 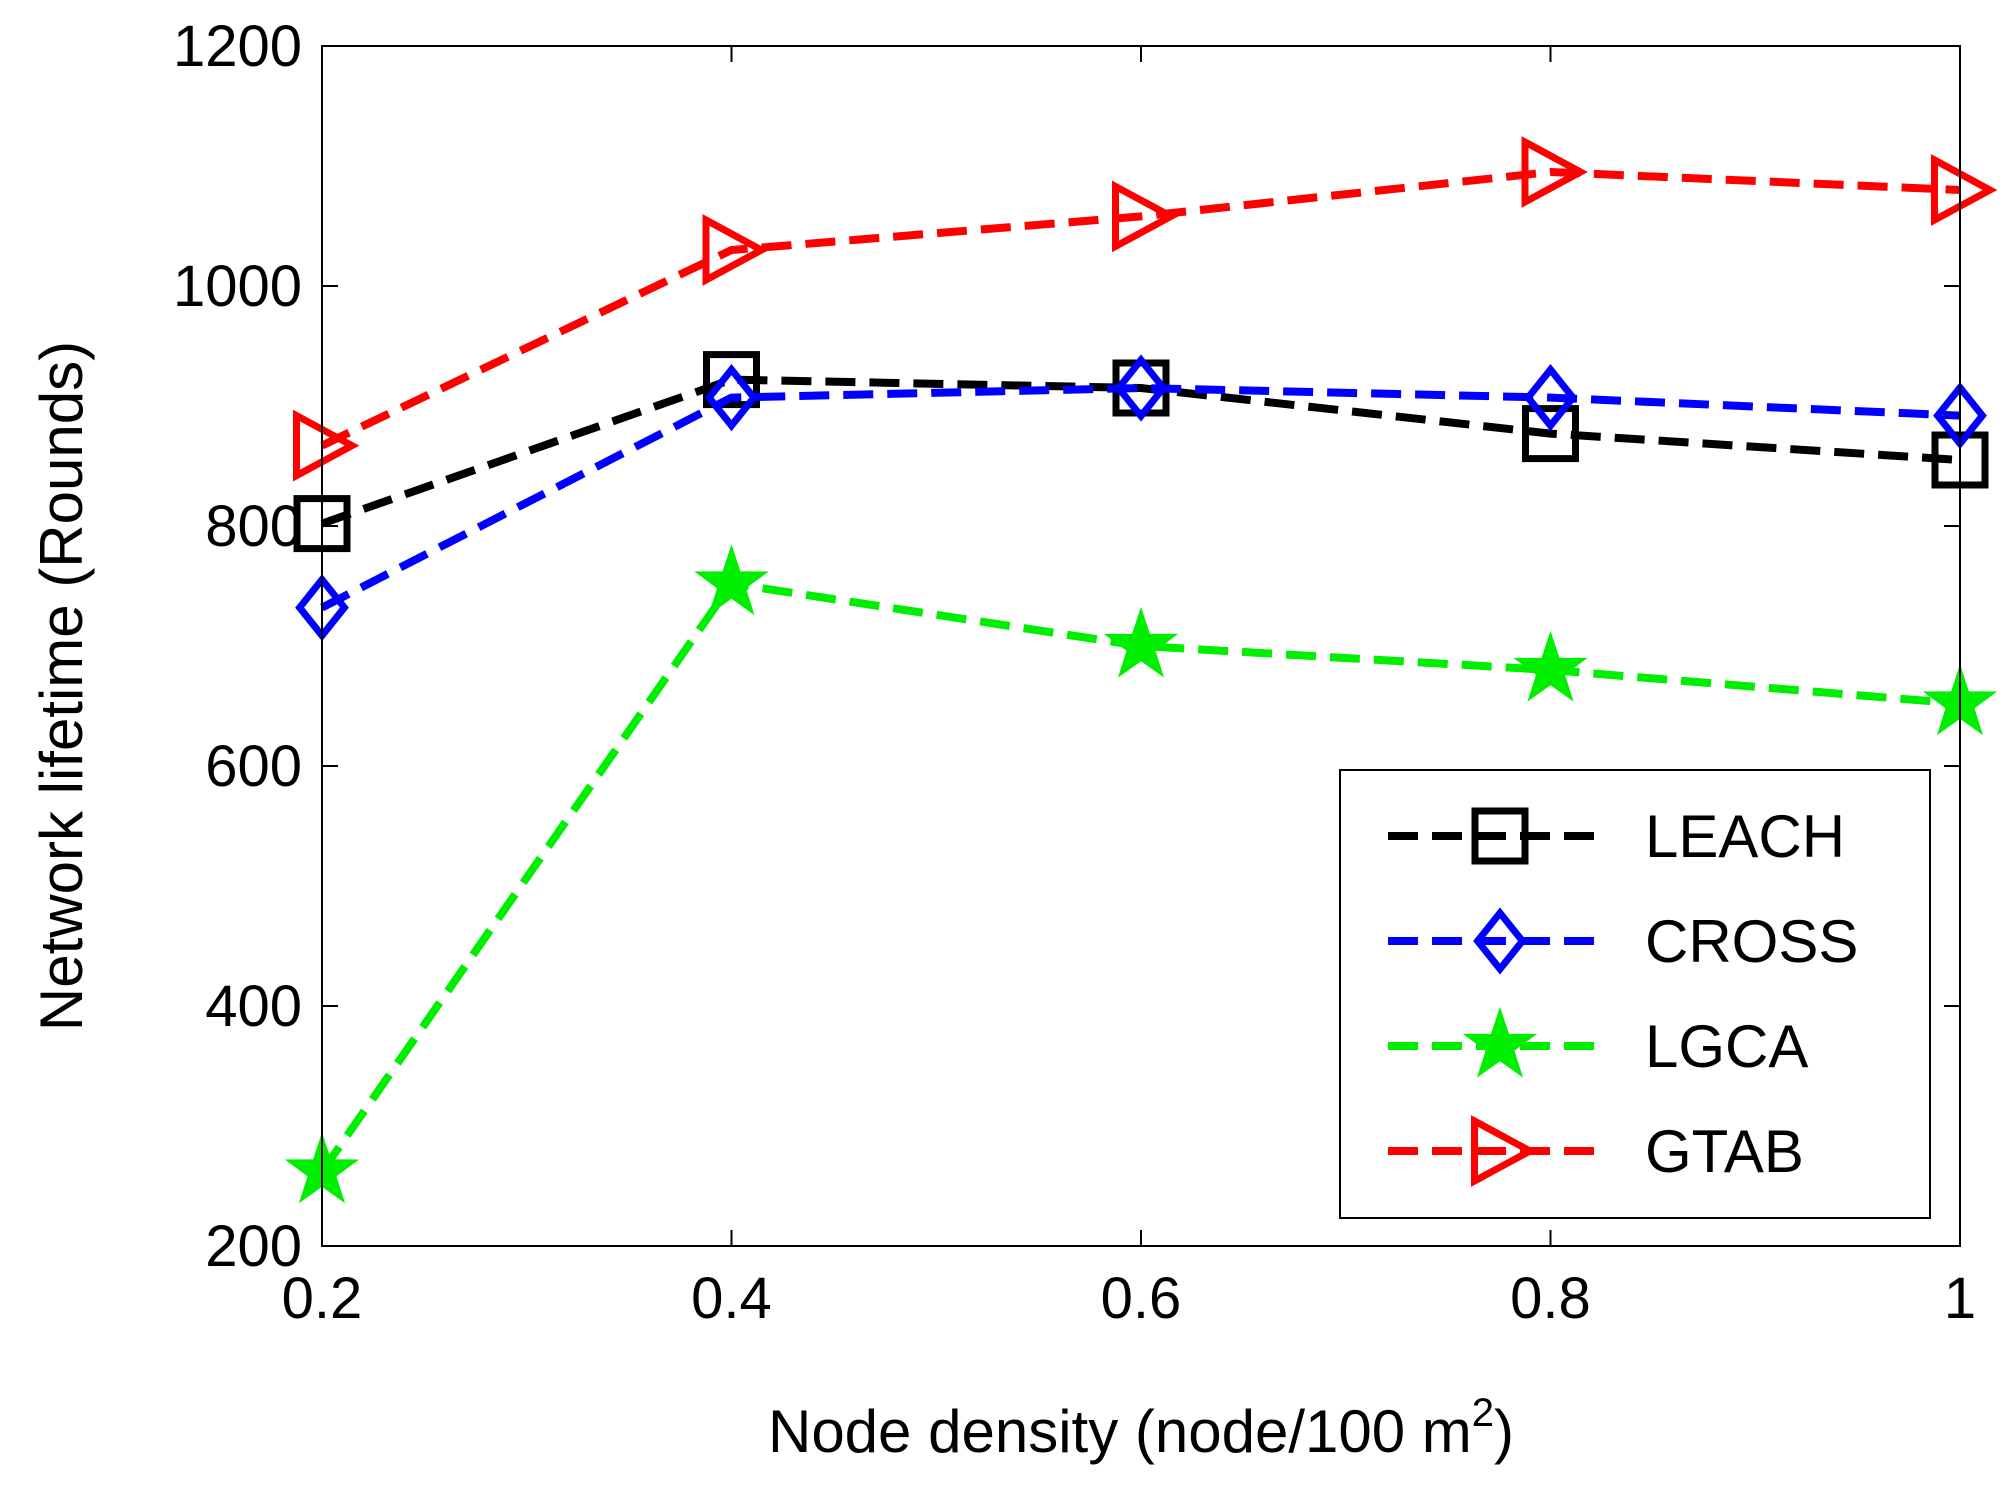 I want to click on x-tick-label: 0.2, so click(x=322, y=1298).